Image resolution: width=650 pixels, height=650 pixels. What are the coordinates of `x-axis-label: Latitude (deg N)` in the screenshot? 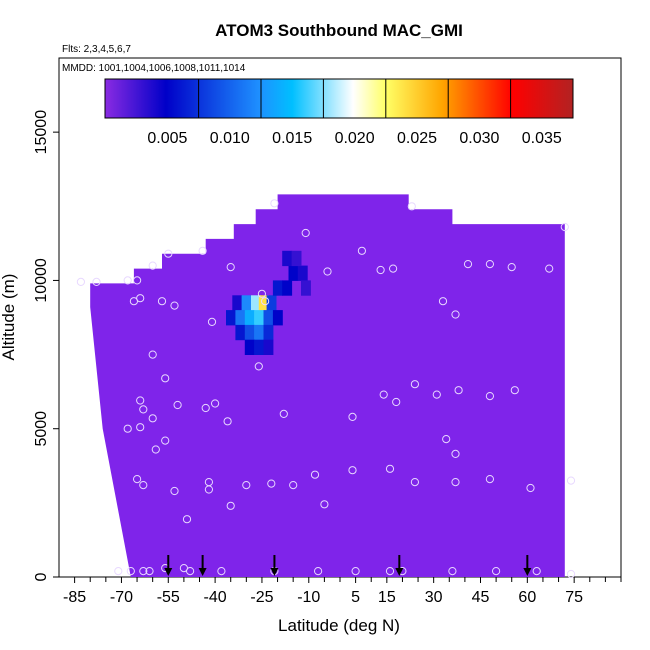 It's located at (339, 625).